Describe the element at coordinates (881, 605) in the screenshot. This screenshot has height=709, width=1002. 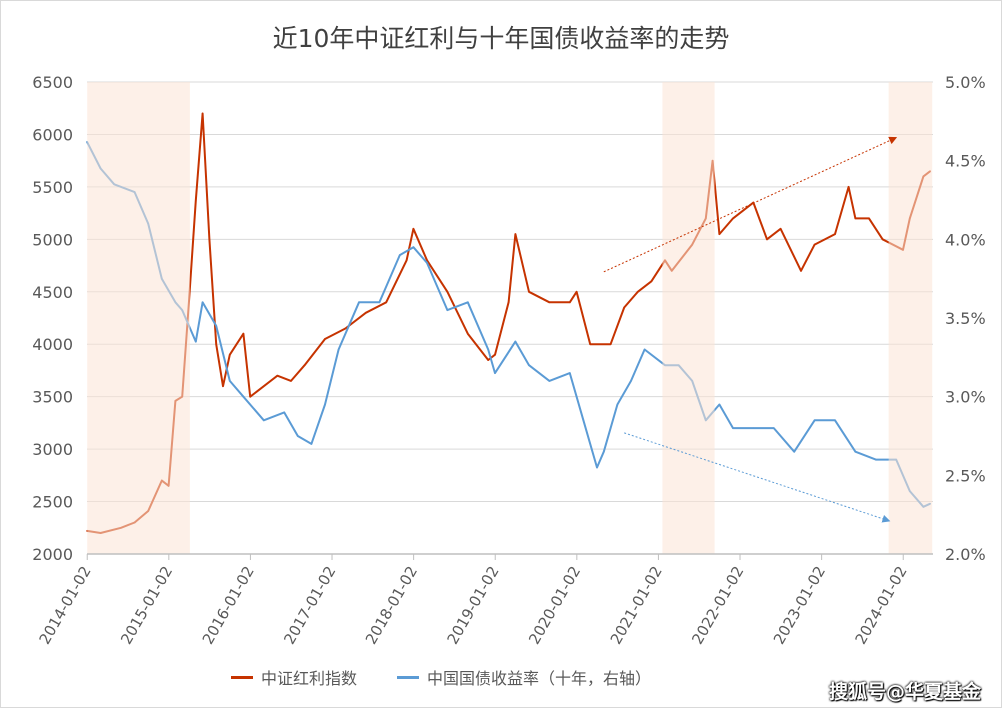
I see `x-tick-label: 2024-01-02` at that location.